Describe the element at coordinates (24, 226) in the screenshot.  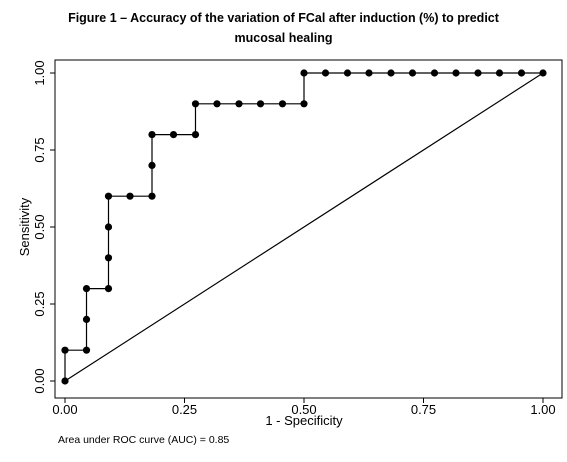
I see `y-axis-label: Sensitivity` at that location.